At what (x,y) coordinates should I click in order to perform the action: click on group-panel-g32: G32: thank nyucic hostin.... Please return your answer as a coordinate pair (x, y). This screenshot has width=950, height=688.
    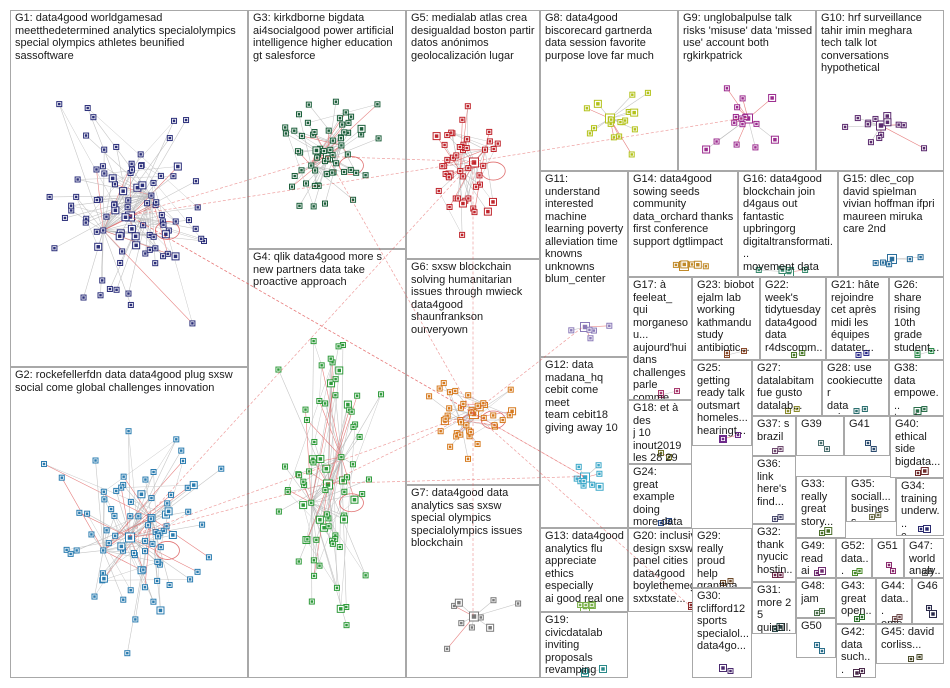
    Looking at the image, I should click on (774, 553).